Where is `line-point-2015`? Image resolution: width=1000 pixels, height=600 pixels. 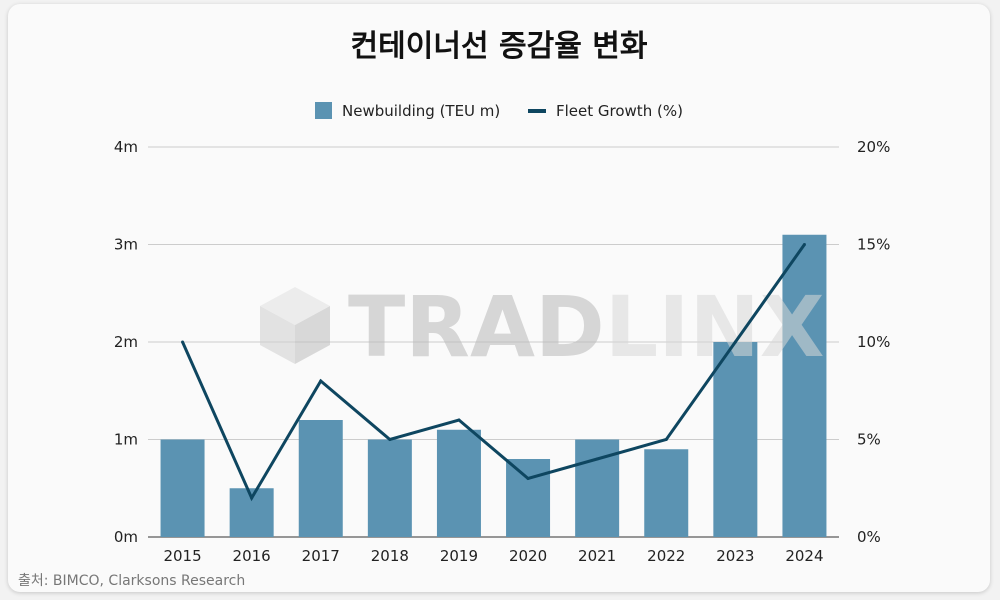 line-point-2015 is located at coordinates (183, 342).